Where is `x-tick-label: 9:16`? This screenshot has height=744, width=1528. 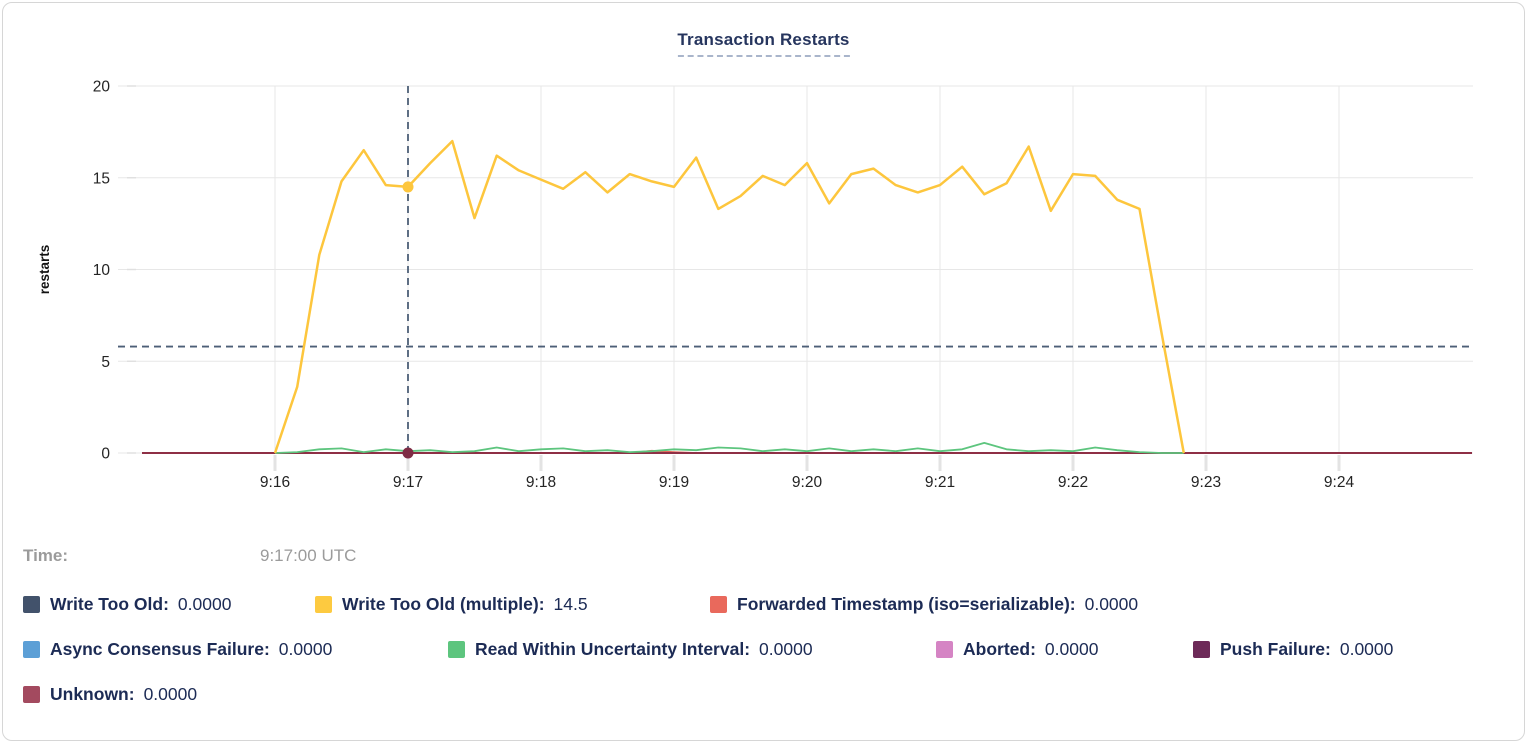 x-tick-label: 9:16 is located at coordinates (275, 482).